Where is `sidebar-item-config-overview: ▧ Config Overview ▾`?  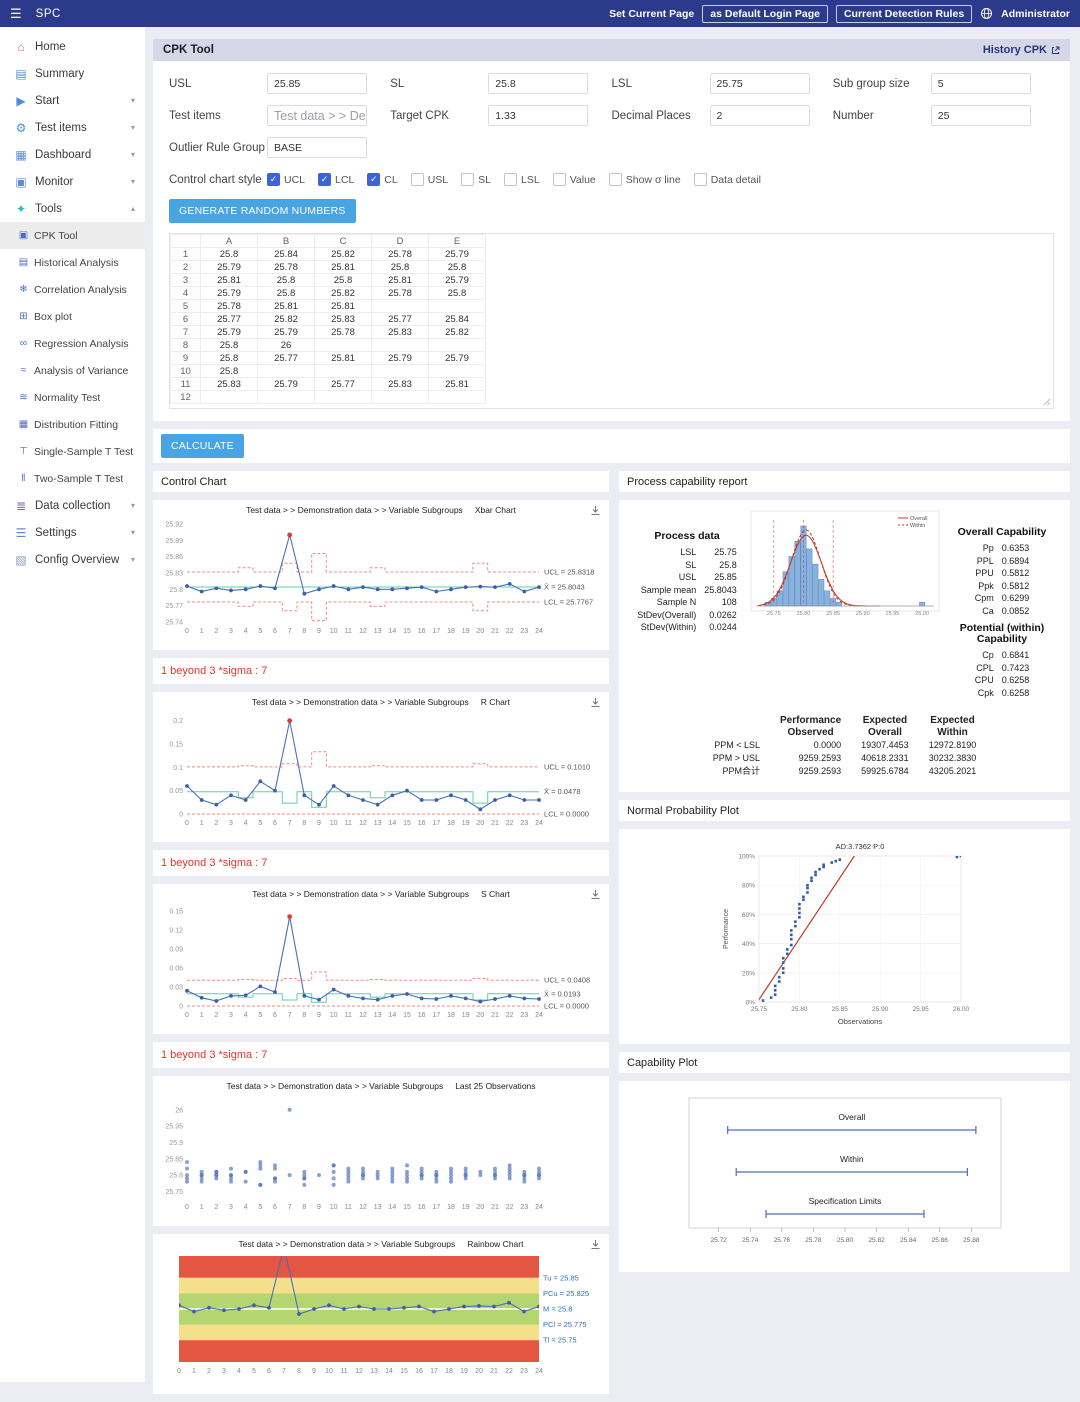 sidebar-item-config-overview: ▧ Config Overview ▾ is located at coordinates (72, 559).